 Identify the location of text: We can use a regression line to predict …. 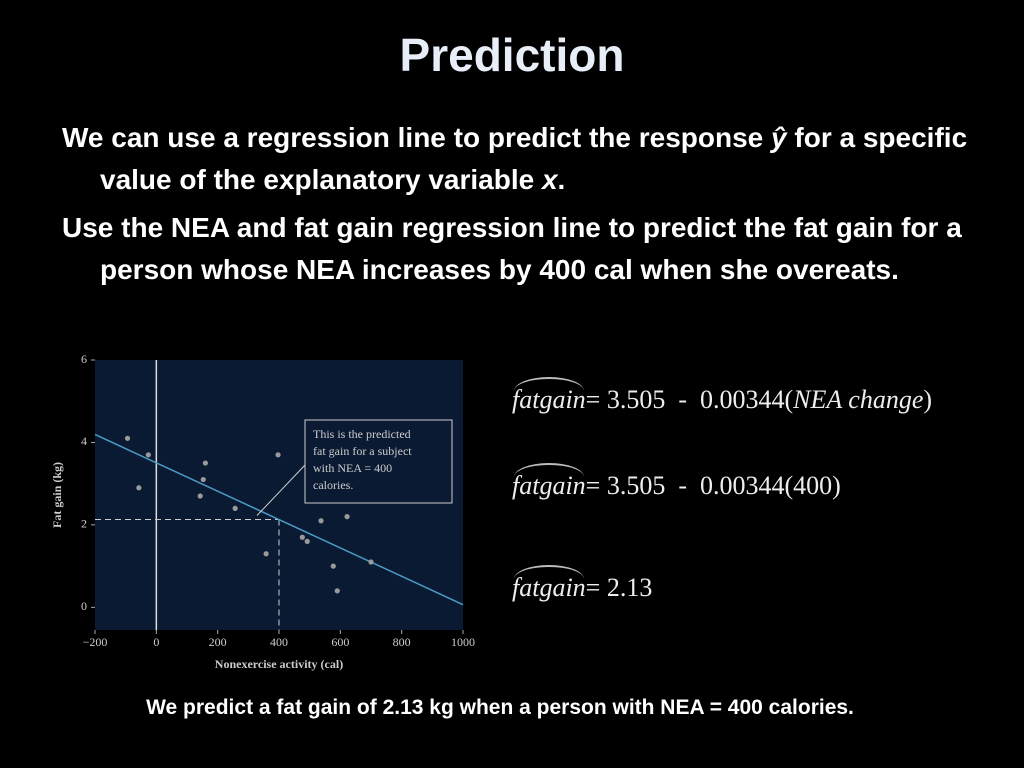
(417, 137).